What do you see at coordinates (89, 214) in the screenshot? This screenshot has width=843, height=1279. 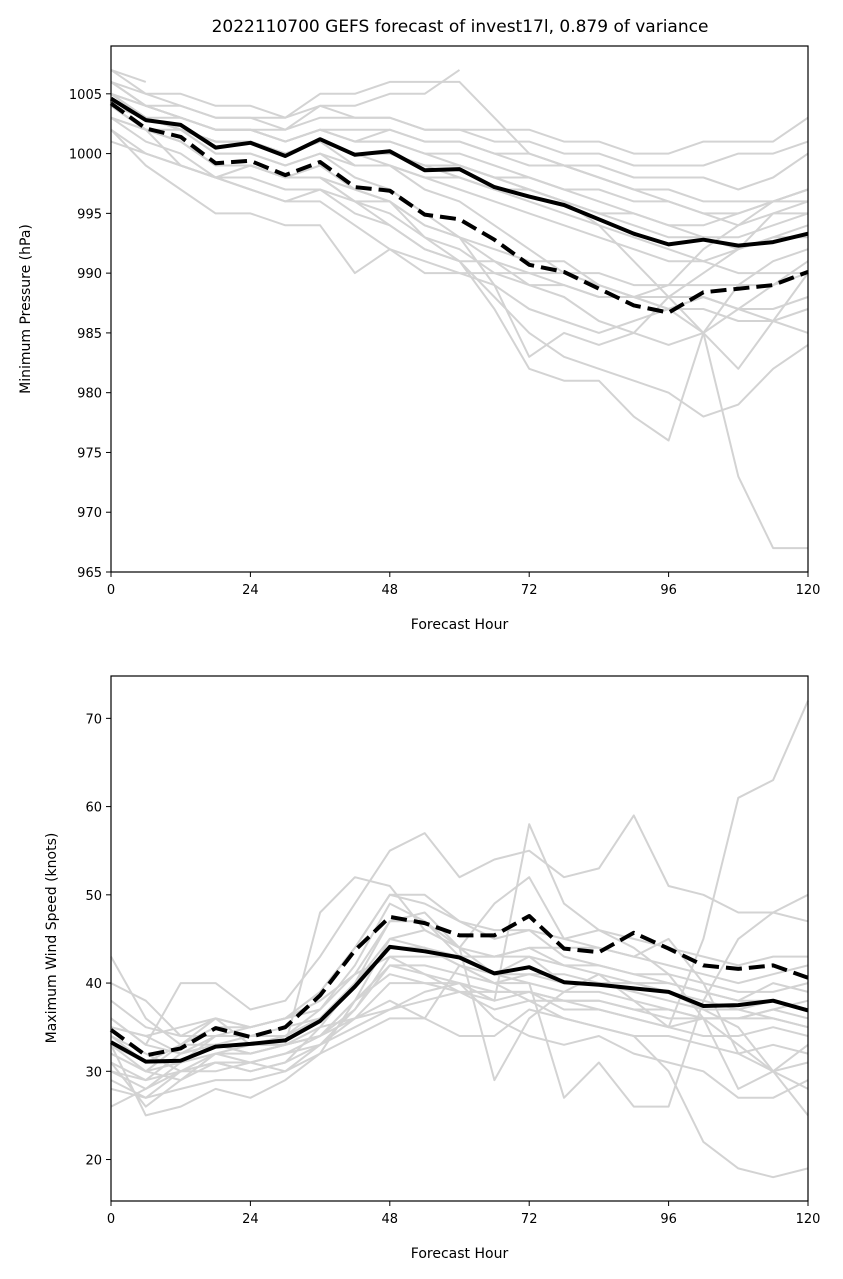 I see `y-tick-label: 995` at bounding box center [89, 214].